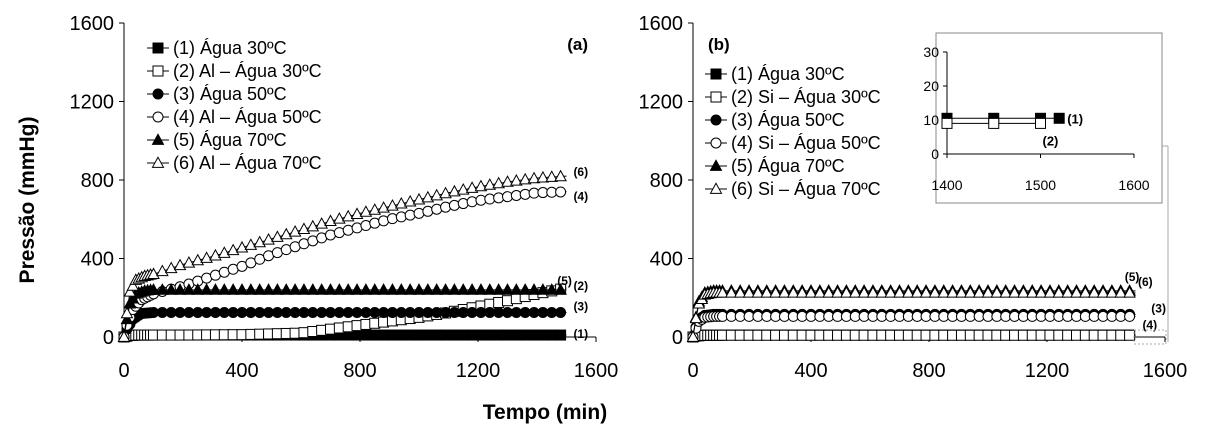  I want to click on legend-entry: (6) Si – Água 70ºC, so click(806, 189).